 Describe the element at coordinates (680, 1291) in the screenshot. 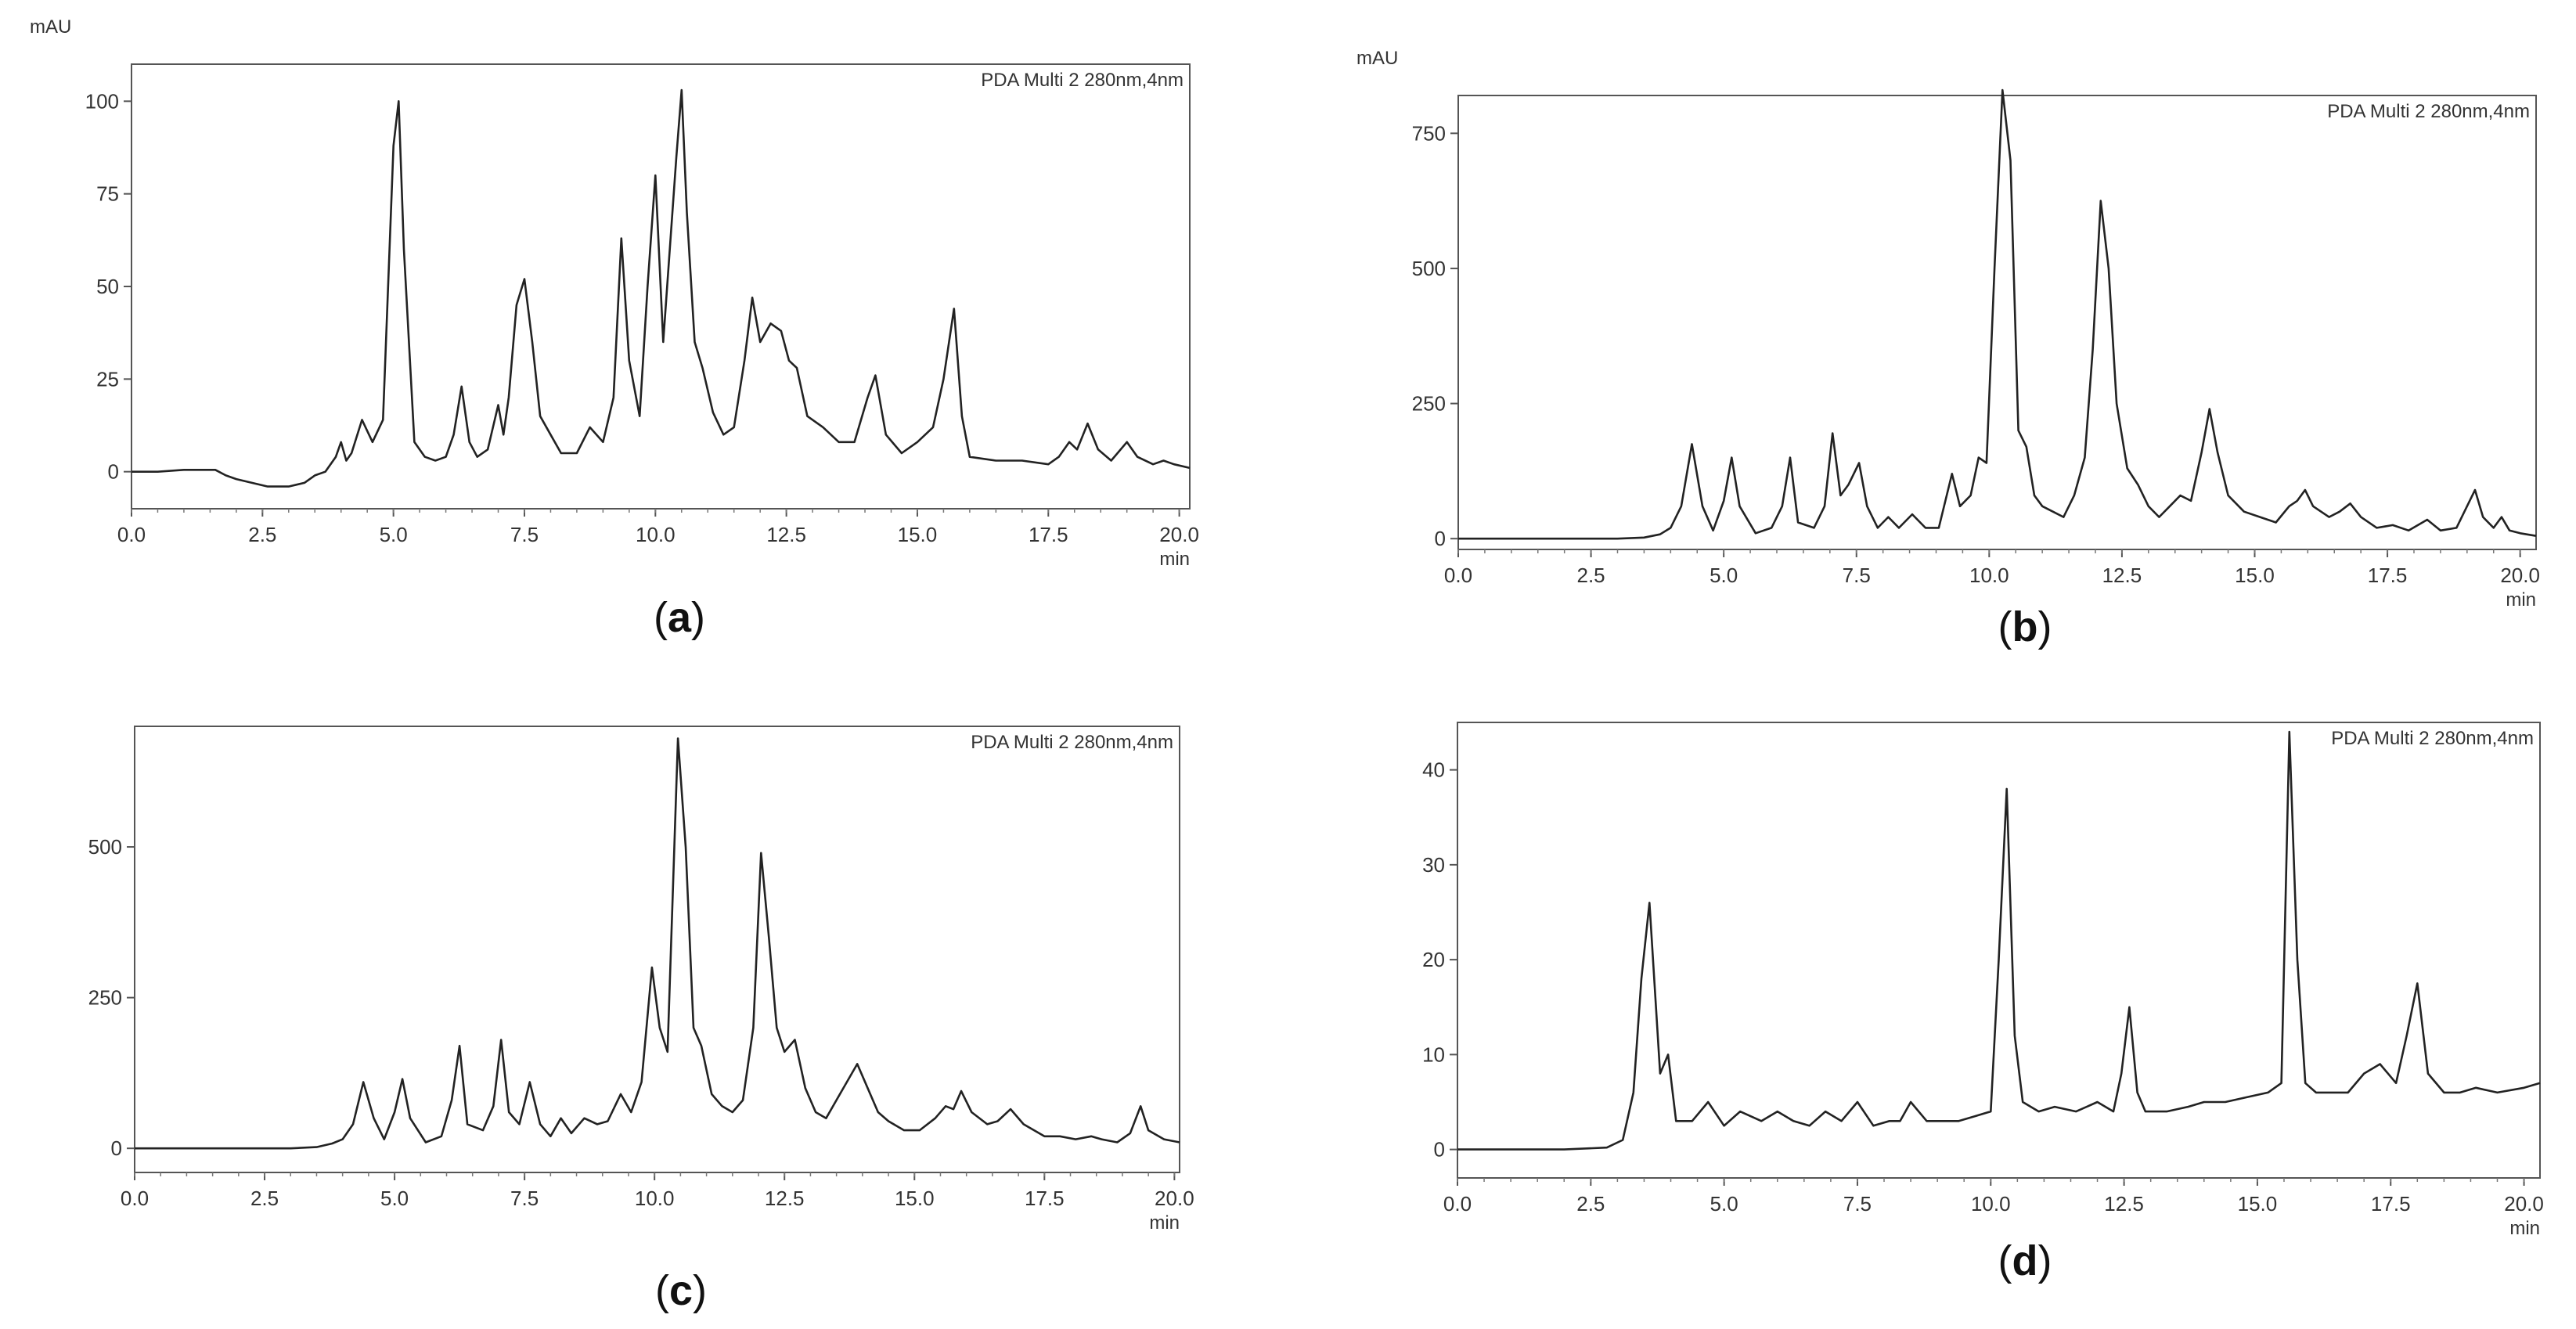

I see `panel-label-c: (c)` at that location.